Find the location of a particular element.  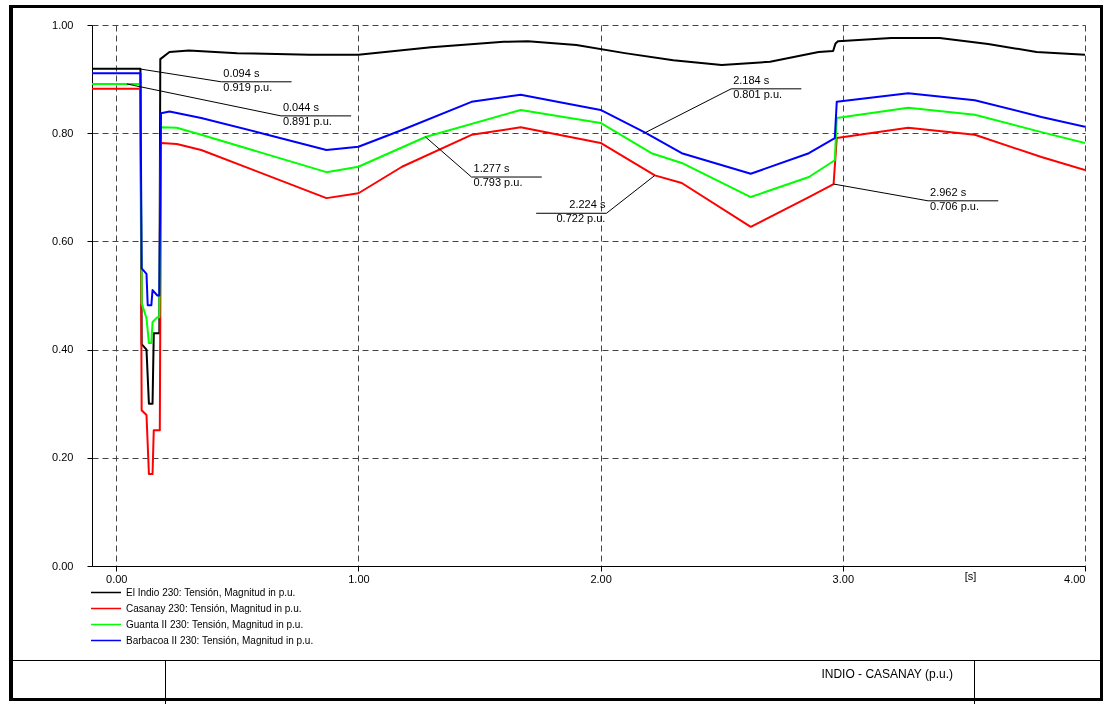

annotation: 2.962 s 0.706 p.u. is located at coordinates (954, 198).